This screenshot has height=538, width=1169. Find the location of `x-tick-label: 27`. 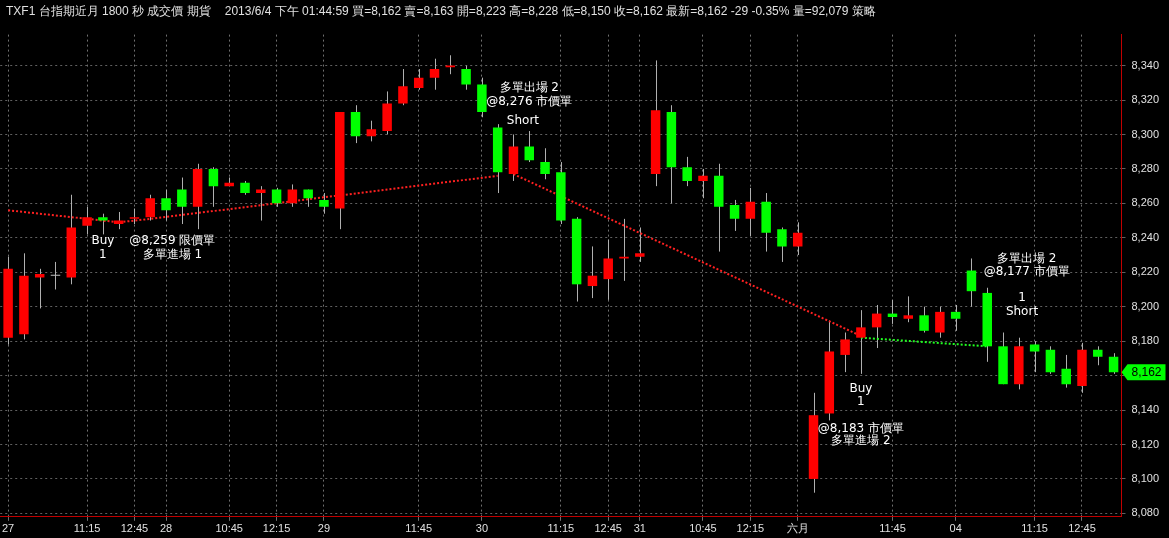

x-tick-label: 27 is located at coordinates (8, 528).